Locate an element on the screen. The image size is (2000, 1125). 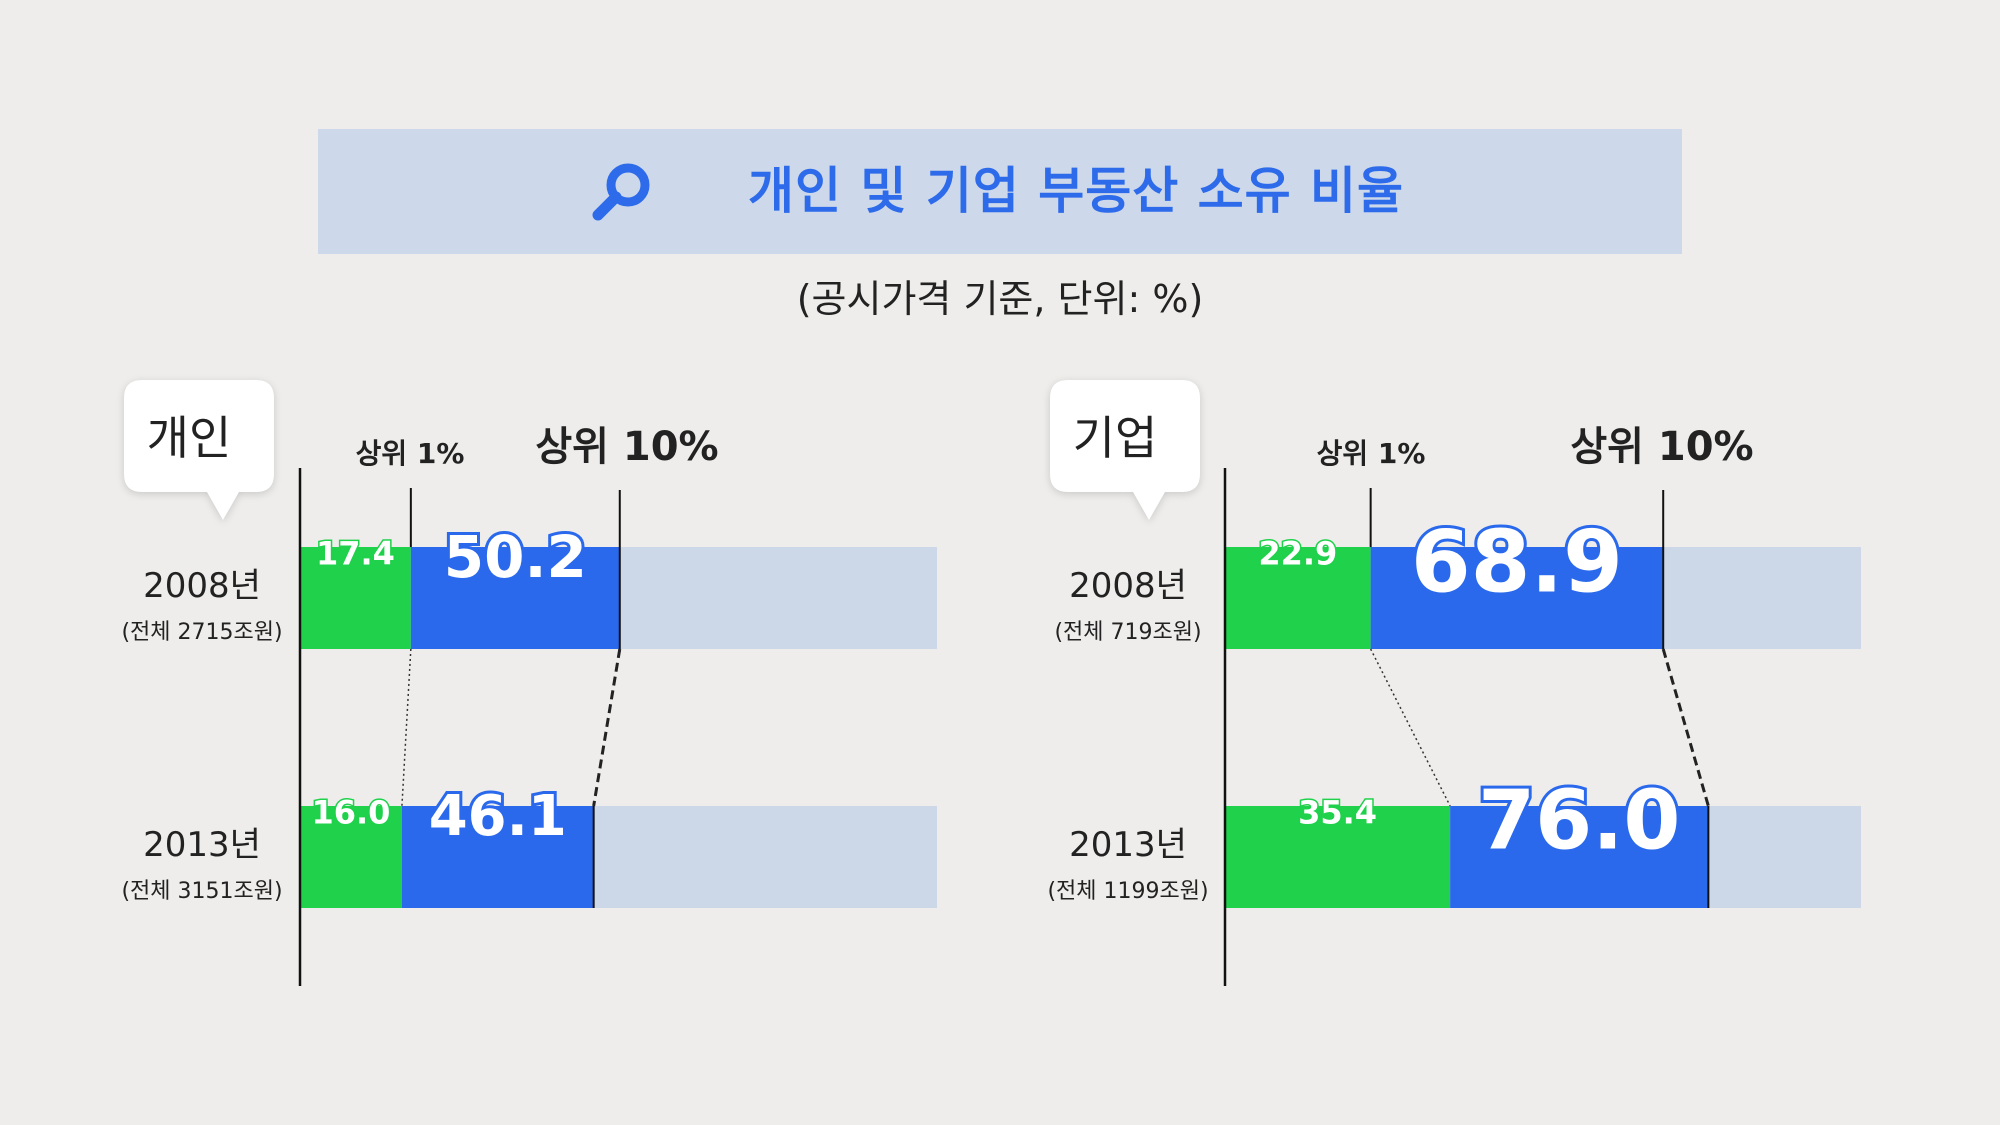
panel-1-legend-top10: 상위 10% is located at coordinates (626, 447).